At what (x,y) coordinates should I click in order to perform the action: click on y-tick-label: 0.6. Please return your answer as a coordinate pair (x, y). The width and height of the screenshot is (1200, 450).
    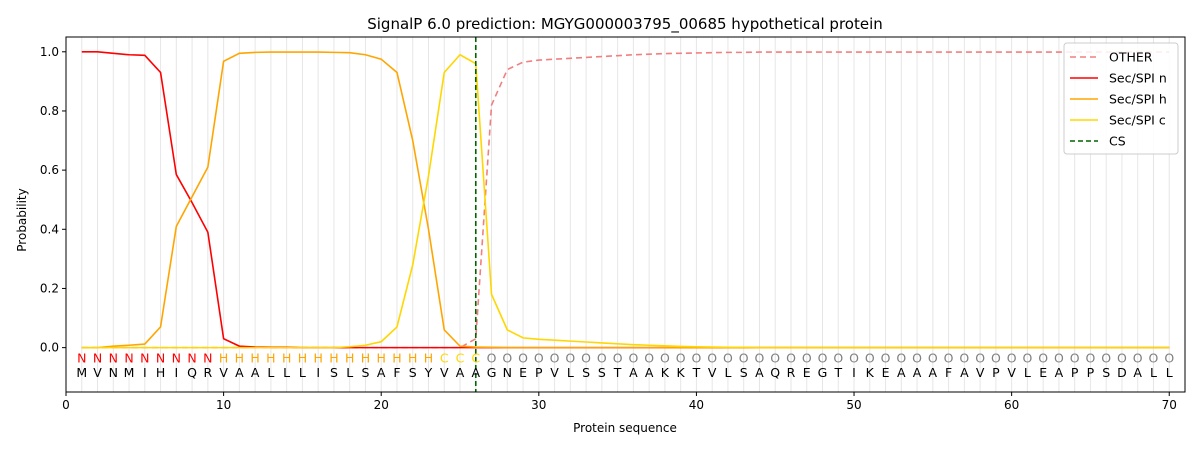
    Looking at the image, I should click on (49, 170).